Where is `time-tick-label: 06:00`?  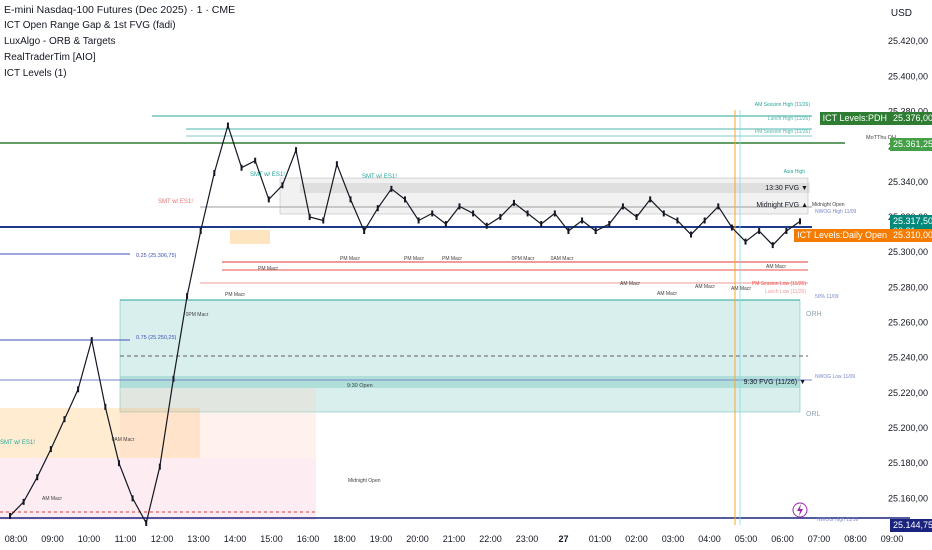 time-tick-label: 06:00 is located at coordinates (782, 539).